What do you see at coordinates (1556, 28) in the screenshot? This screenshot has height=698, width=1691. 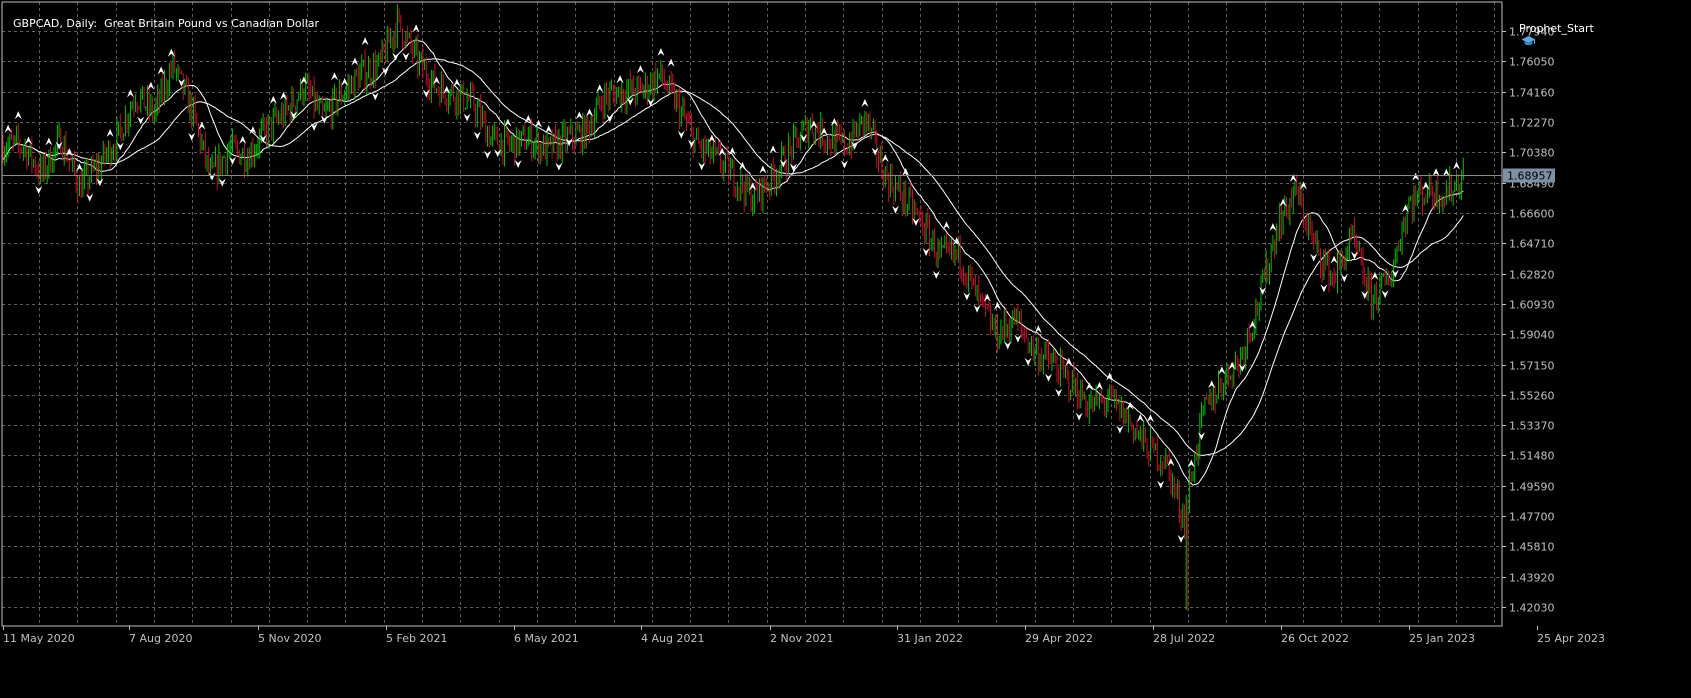 I see `expert-name: Prophet_Start` at bounding box center [1556, 28].